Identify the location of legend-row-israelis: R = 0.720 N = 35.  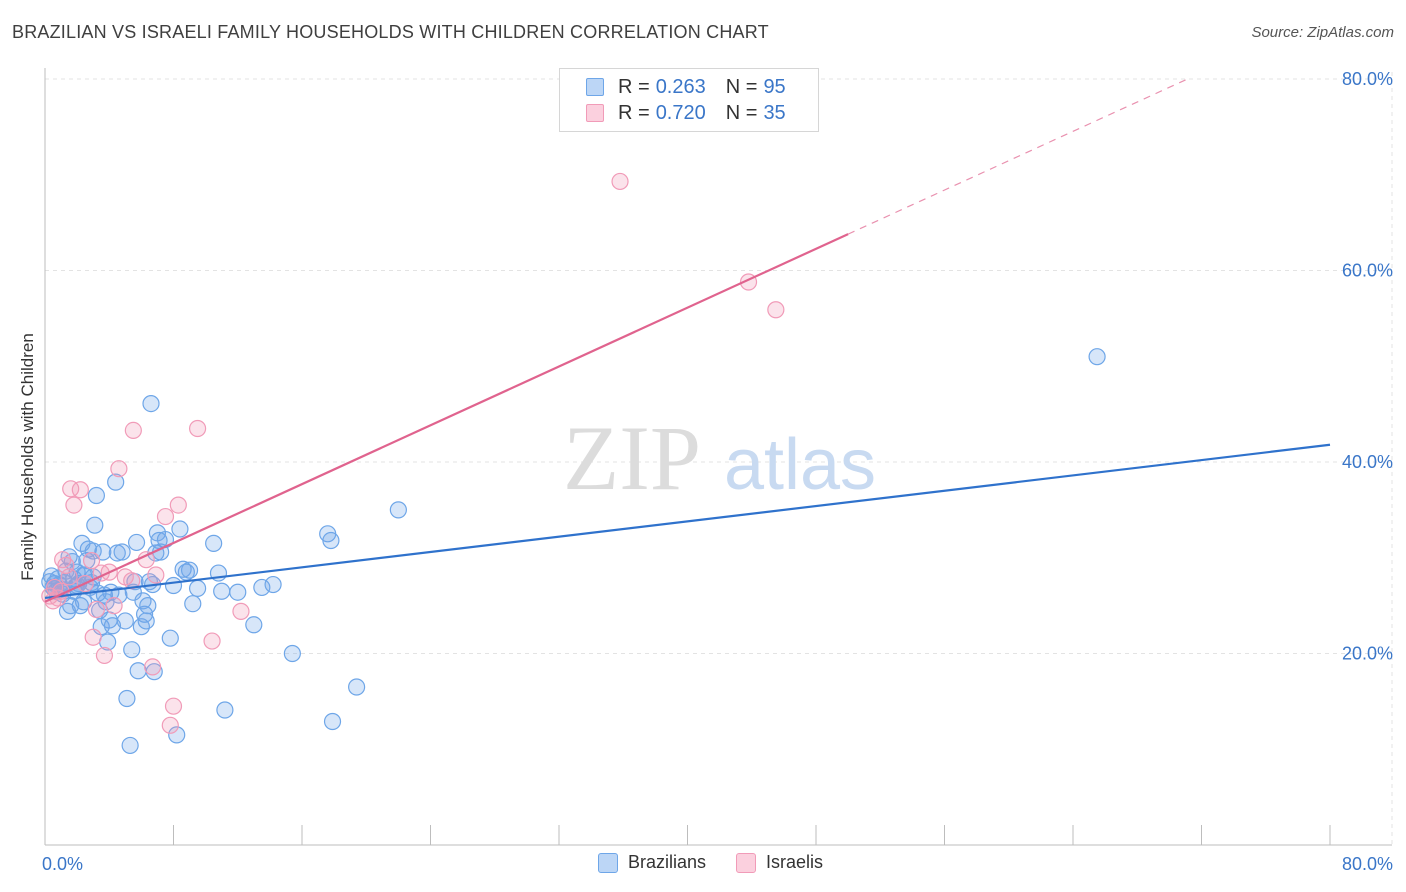
(686, 113).